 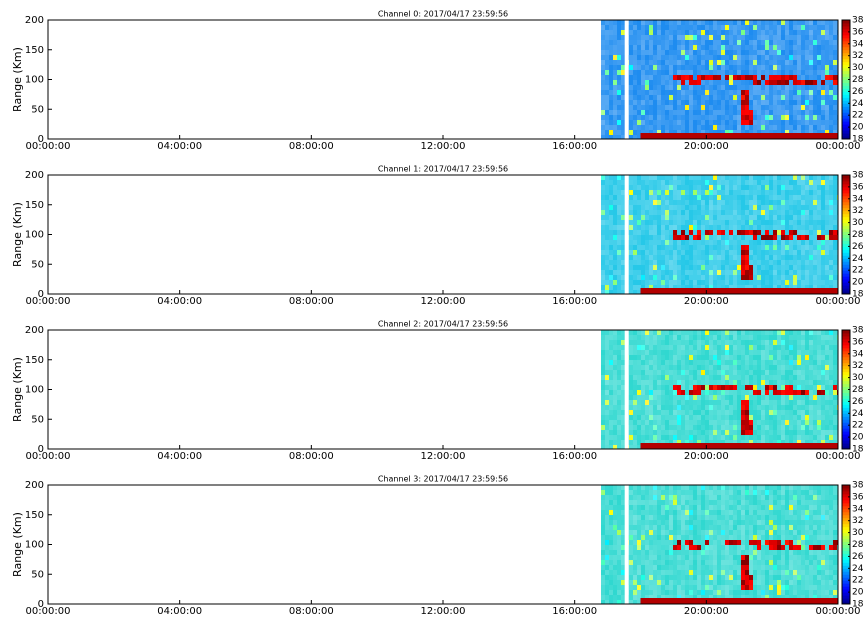 I want to click on x-tick-label: 16:00:00, so click(x=574, y=456).